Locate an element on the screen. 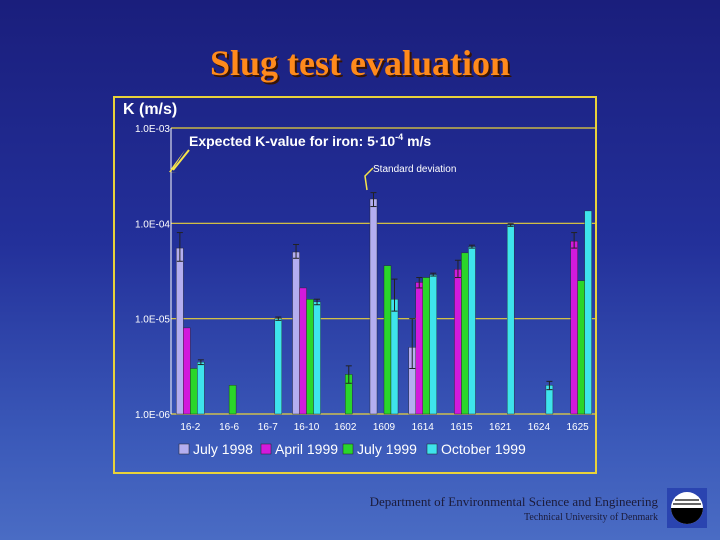 The image size is (720, 540). university-name: Technical University of Denmark is located at coordinates (591, 517).